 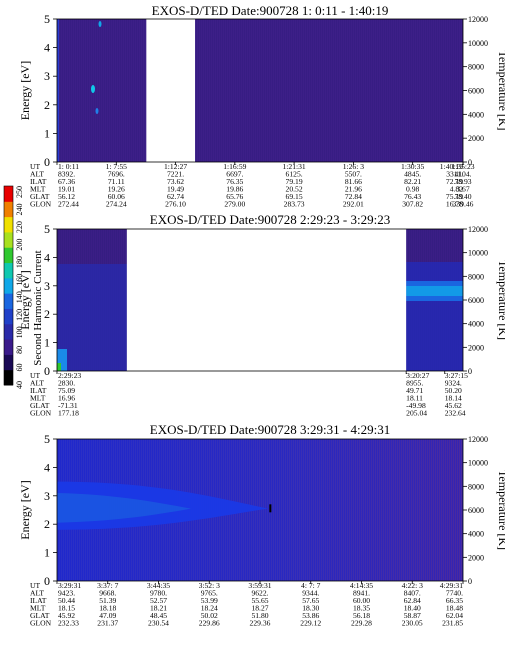 I want to click on ephemeris-row-label: UT, so click(x=35, y=375).